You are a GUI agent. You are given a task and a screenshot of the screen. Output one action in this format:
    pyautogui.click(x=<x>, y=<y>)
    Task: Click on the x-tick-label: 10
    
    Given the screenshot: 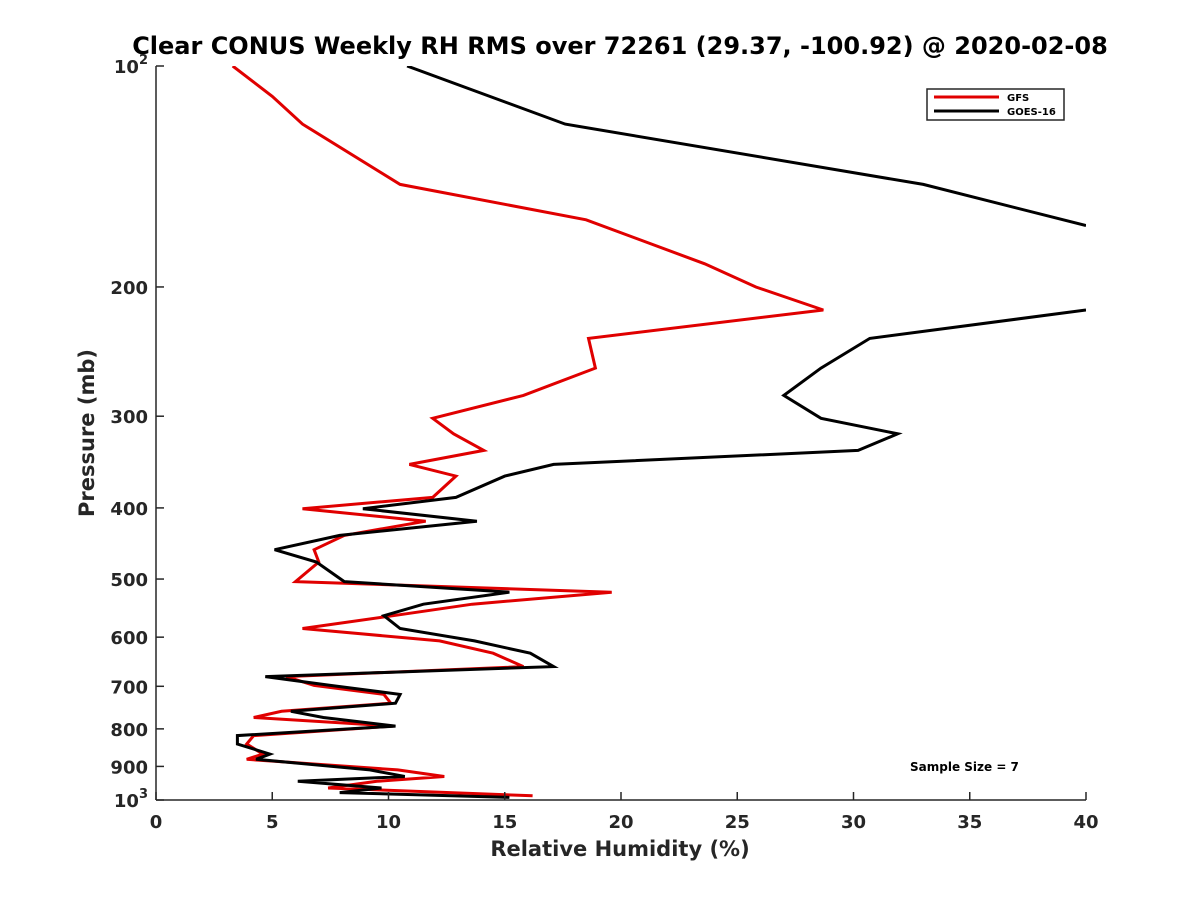 What is the action you would take?
    pyautogui.click(x=388, y=822)
    